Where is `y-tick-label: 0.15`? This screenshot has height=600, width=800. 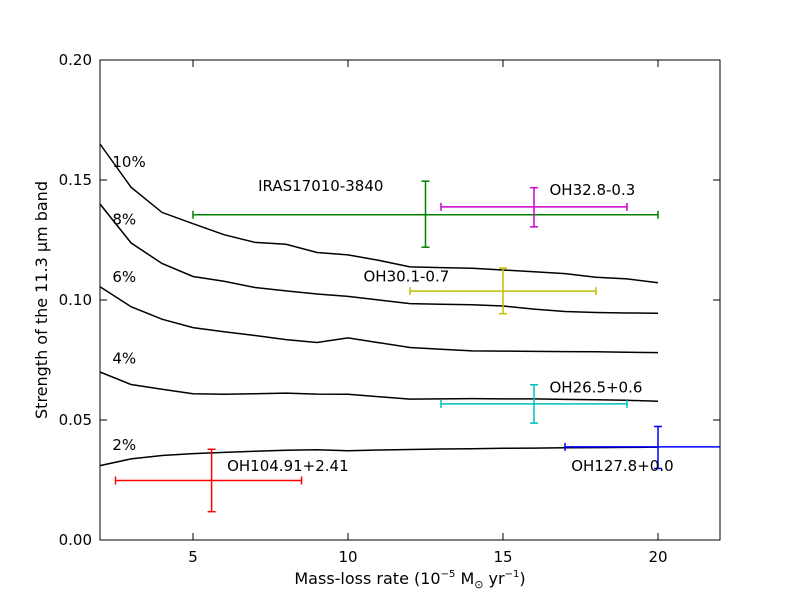 y-tick-label: 0.15 is located at coordinates (75, 180).